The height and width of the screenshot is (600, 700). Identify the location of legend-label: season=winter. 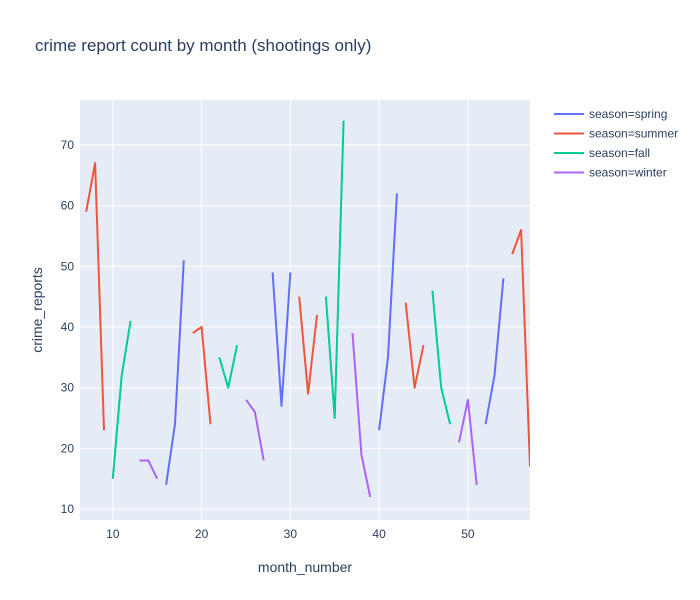
(628, 173).